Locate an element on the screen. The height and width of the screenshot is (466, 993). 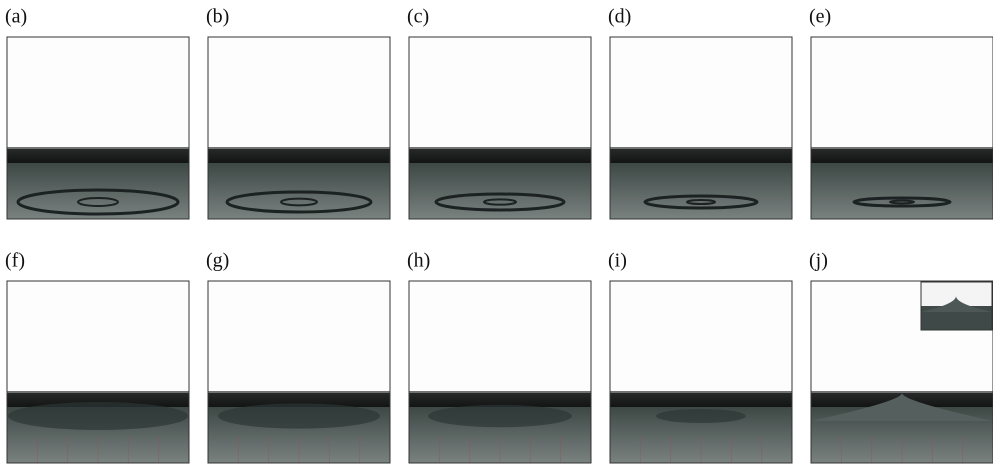
panel-label: (a) is located at coordinates (16, 17).